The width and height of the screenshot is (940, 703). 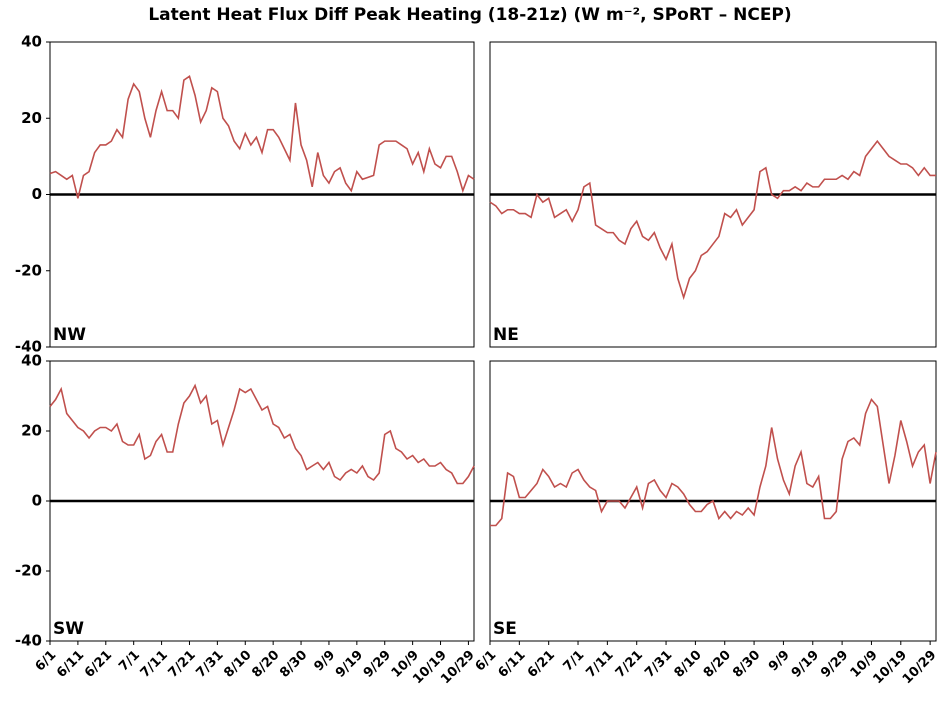 I want to click on panel-label: SW, so click(x=68, y=629).